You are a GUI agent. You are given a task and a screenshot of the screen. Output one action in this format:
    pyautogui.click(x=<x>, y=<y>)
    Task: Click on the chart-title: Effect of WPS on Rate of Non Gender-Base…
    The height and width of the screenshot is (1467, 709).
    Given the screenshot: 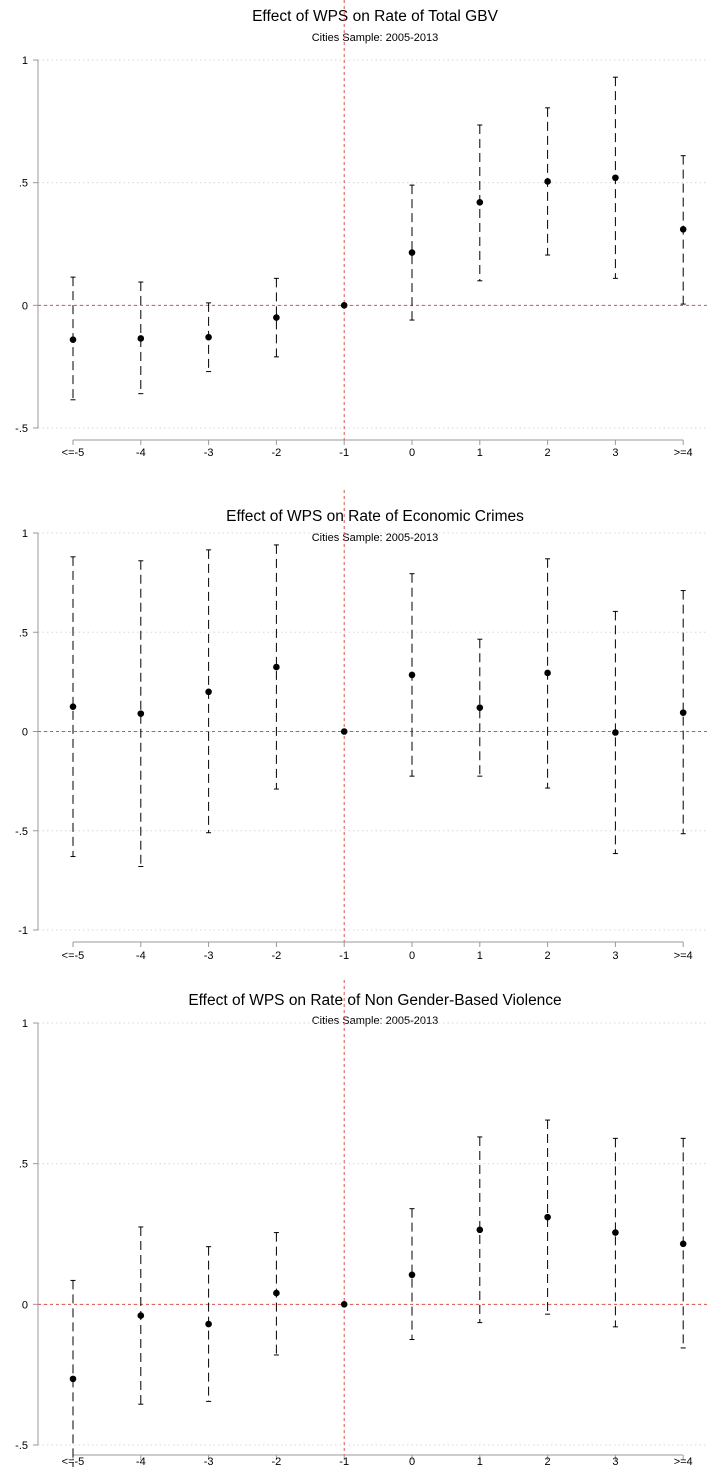 What is the action you would take?
    pyautogui.click(x=374, y=1000)
    